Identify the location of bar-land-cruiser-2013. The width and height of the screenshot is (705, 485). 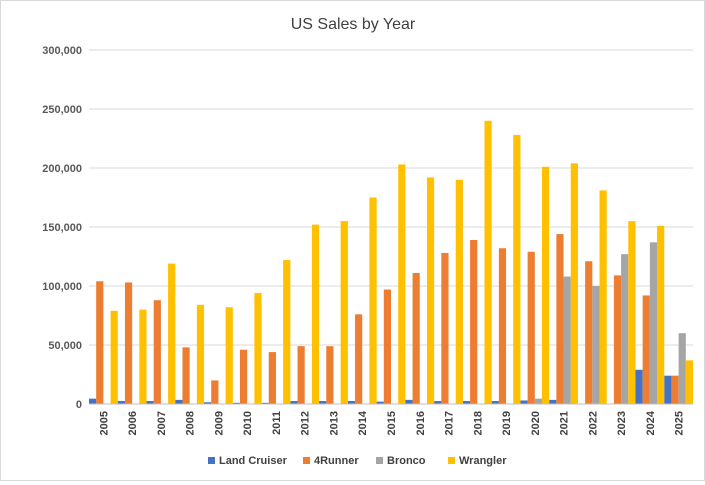
(323, 402).